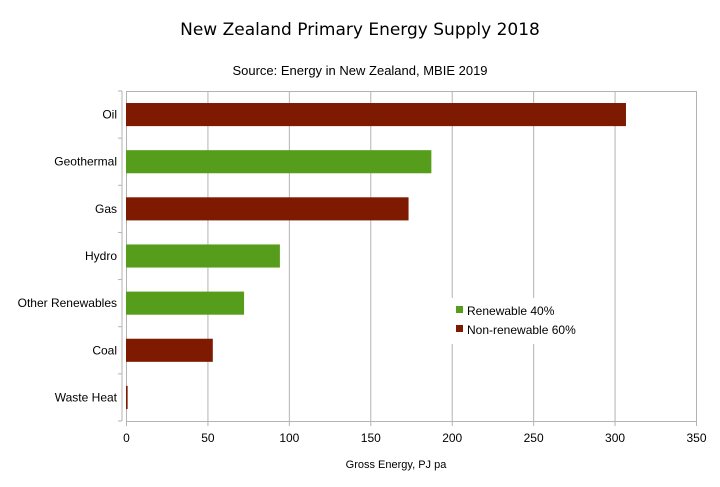  What do you see at coordinates (203, 256) in the screenshot?
I see `bar-hydro` at bounding box center [203, 256].